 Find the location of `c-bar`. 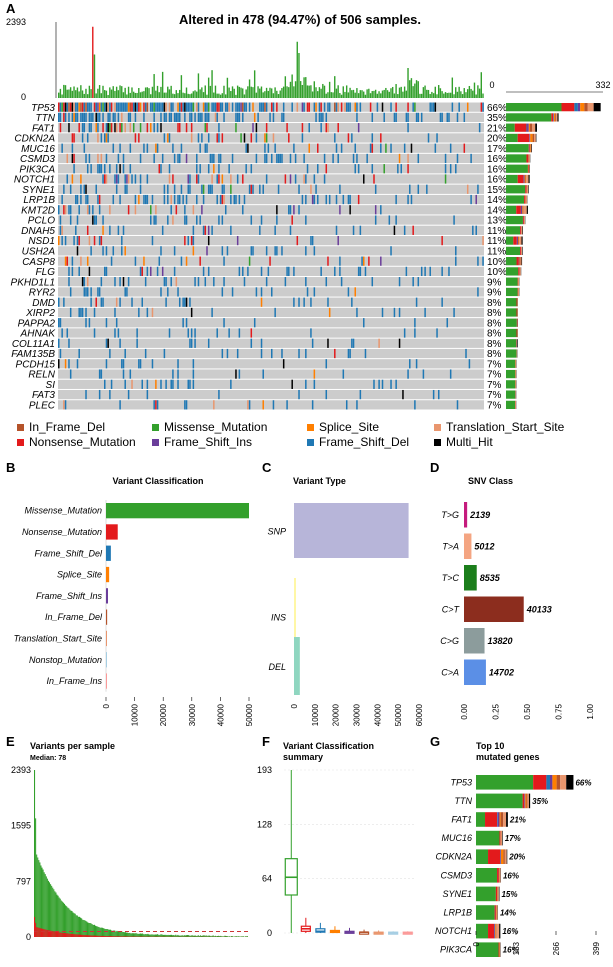

c-bar is located at coordinates (295, 616).